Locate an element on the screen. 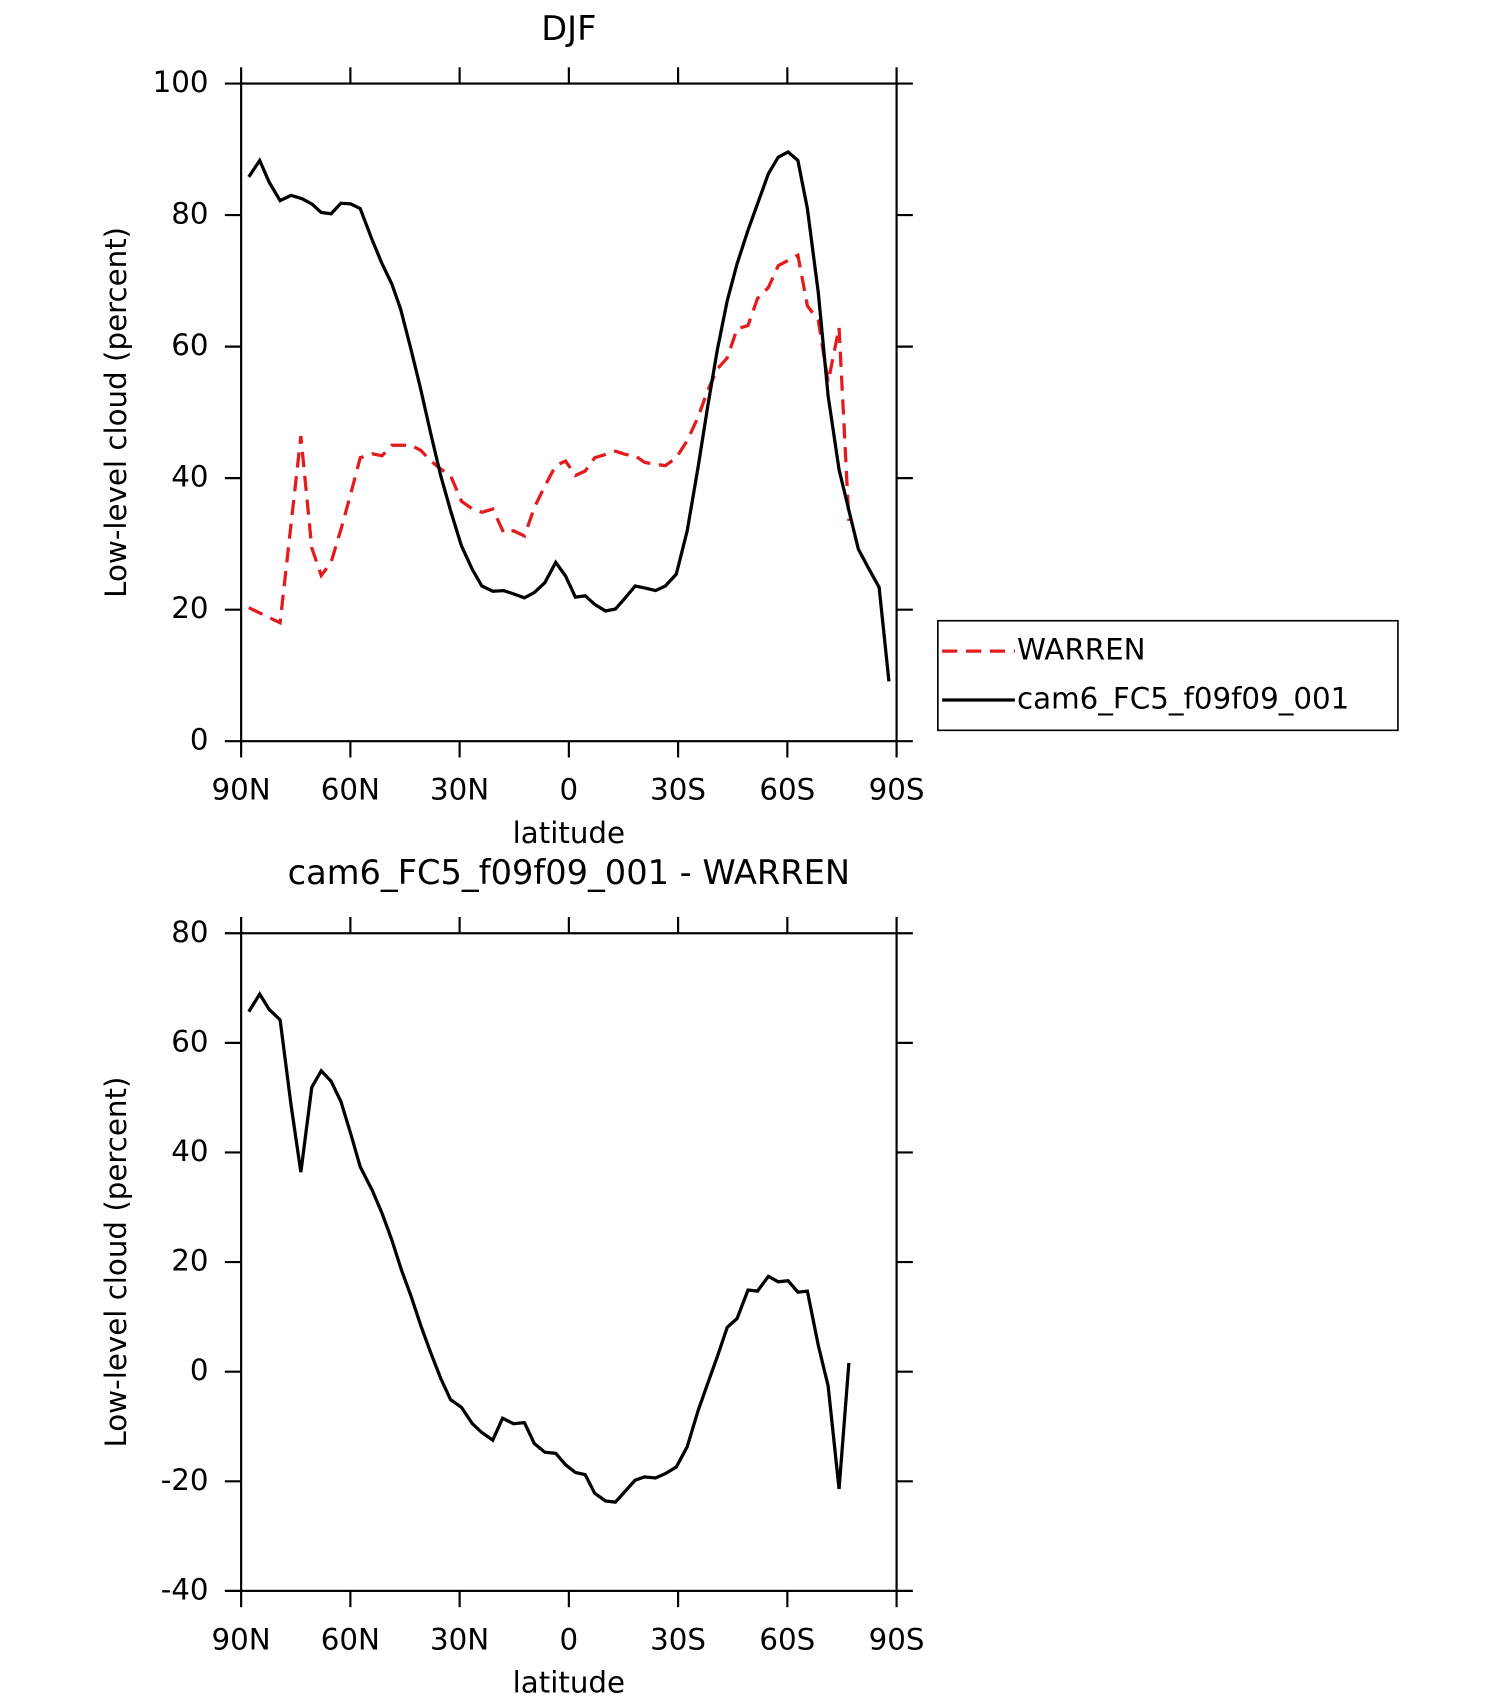 This screenshot has width=1498, height=1707. chart-title: cam6_FC5_f09f09_001 - WARREN is located at coordinates (569, 872).